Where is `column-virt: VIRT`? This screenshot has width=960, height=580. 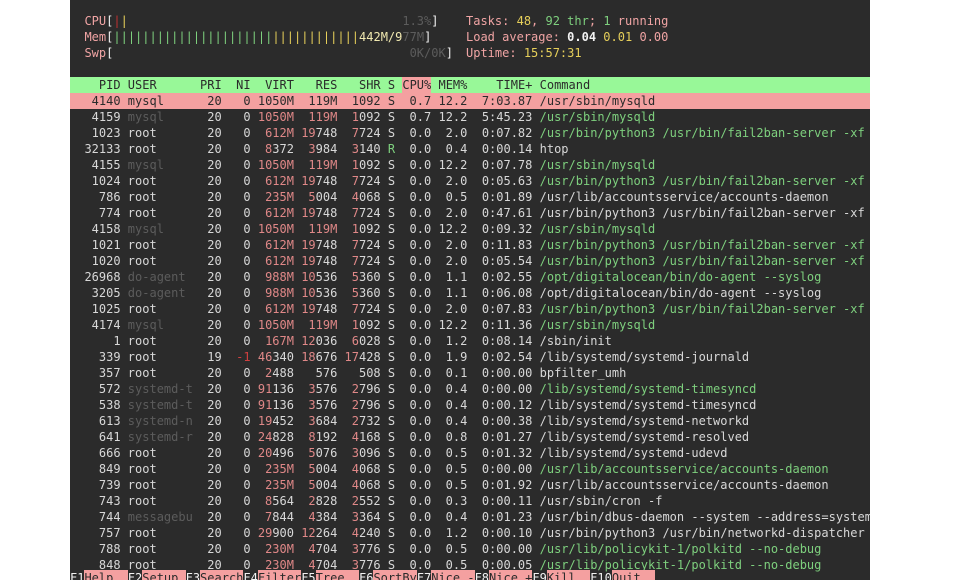
column-virt: VIRT is located at coordinates (279, 85).